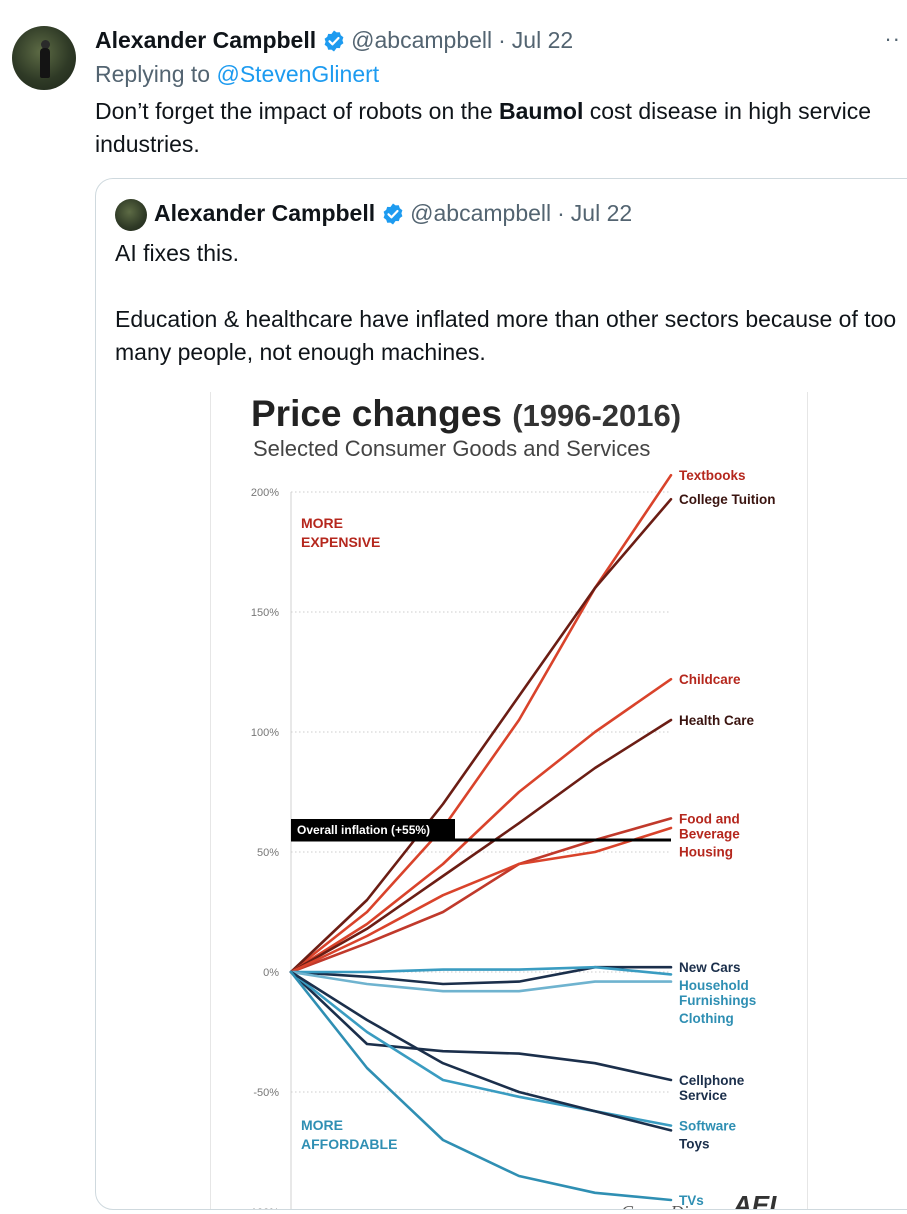 Image resolution: width=907 pixels, height=1214 pixels. I want to click on series-label: TVs, so click(691, 1200).